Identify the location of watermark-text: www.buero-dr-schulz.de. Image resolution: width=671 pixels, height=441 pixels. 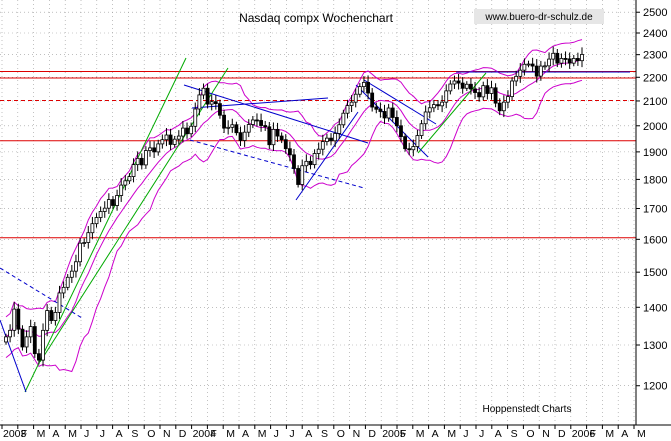
(538, 17).